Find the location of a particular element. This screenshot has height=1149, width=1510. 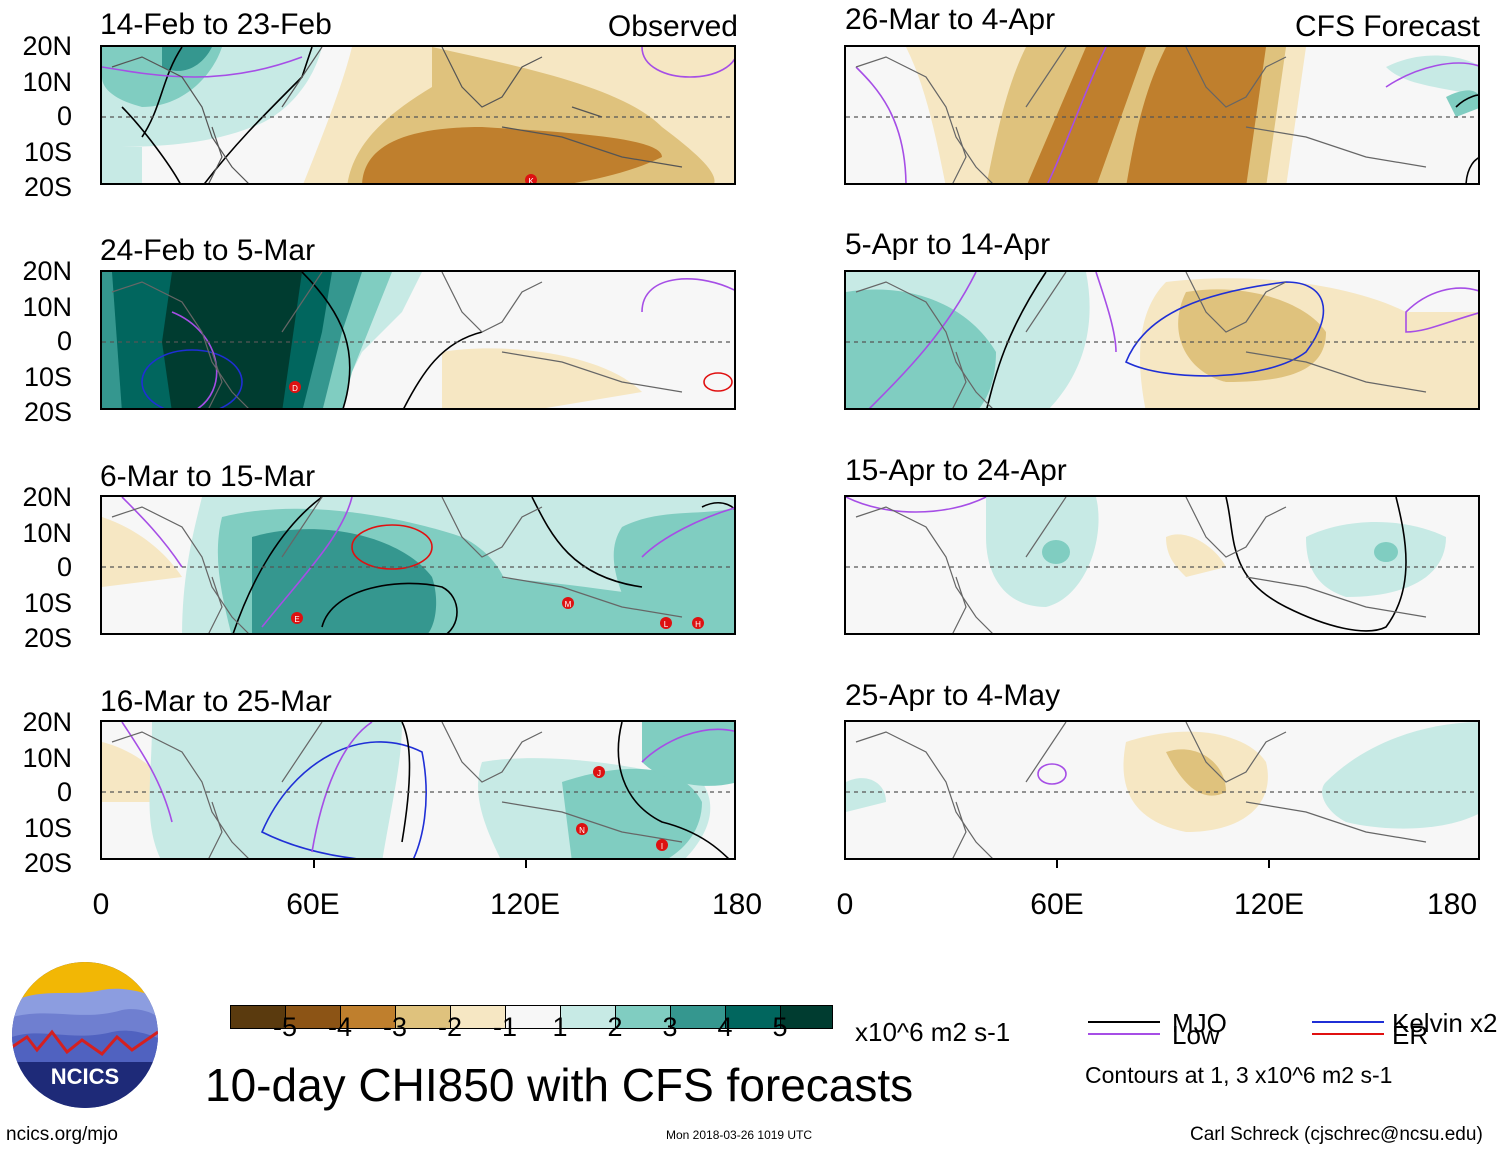

storm-marker-label: J is located at coordinates (599, 773).